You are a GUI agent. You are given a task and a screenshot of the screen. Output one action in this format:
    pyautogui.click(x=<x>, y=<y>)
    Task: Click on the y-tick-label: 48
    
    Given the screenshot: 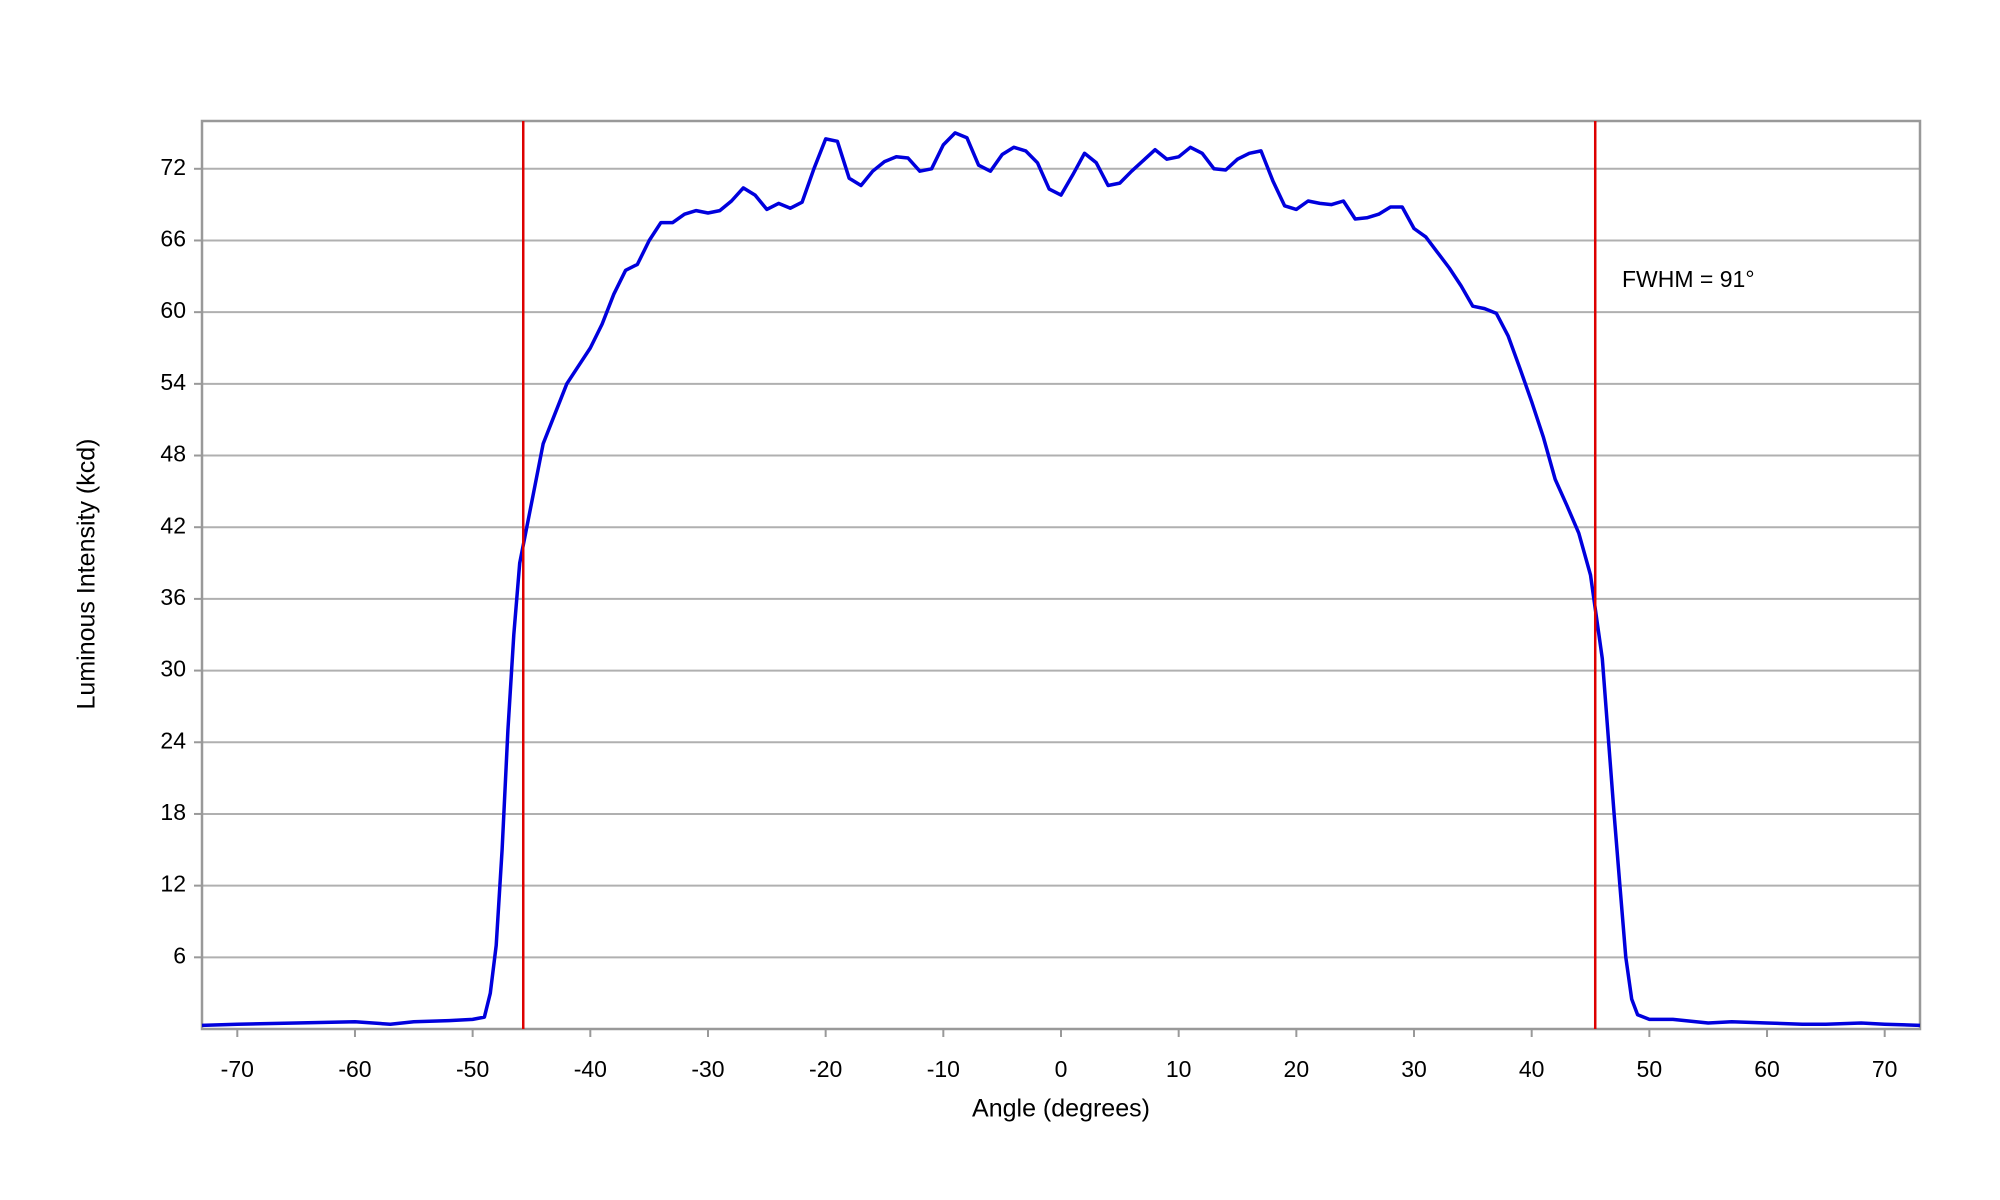 What is the action you would take?
    pyautogui.click(x=173, y=454)
    